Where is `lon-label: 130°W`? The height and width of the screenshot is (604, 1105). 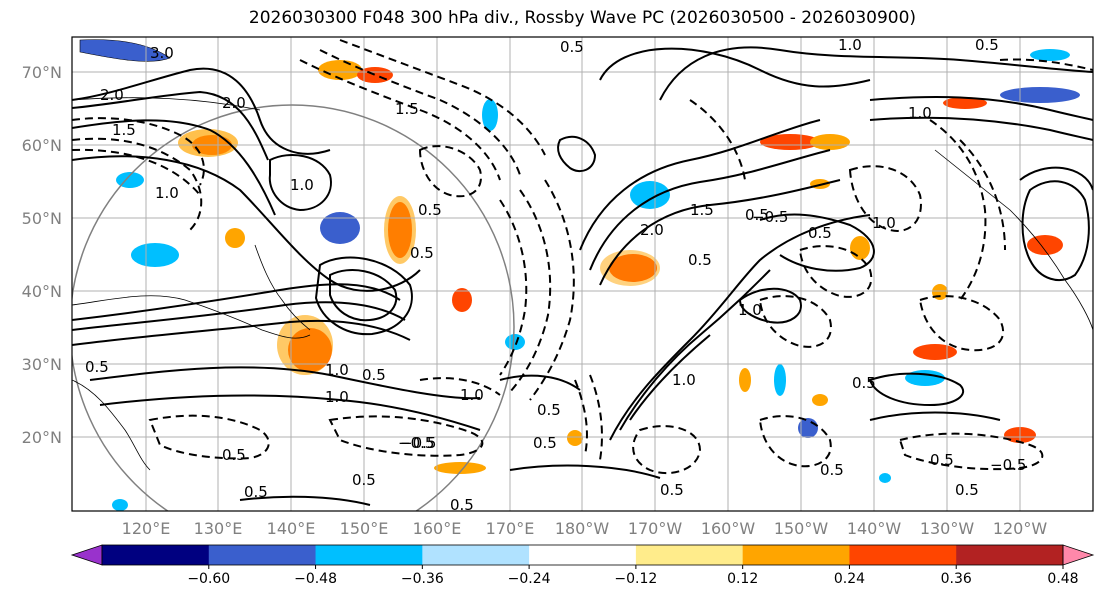 lon-label: 130°W is located at coordinates (947, 528).